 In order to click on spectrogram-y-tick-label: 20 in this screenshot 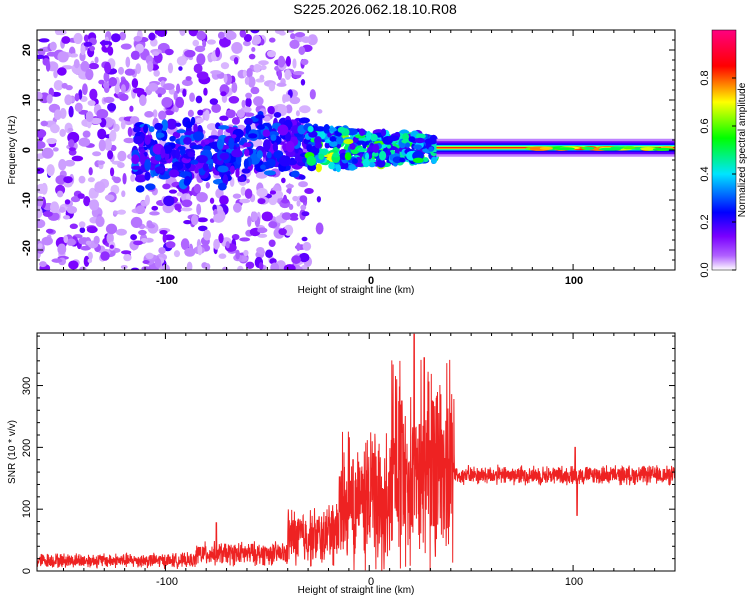, I will do `click(27, 50)`.